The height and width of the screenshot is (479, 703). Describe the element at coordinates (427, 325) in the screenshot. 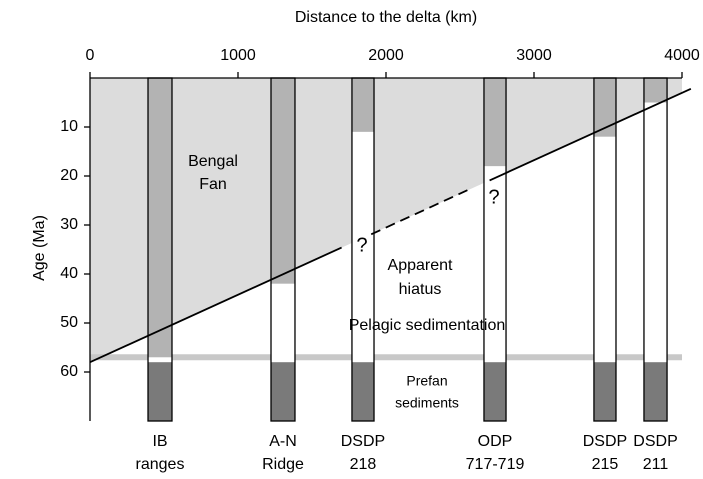

I see `annotation: Pelagic sedimentation` at that location.